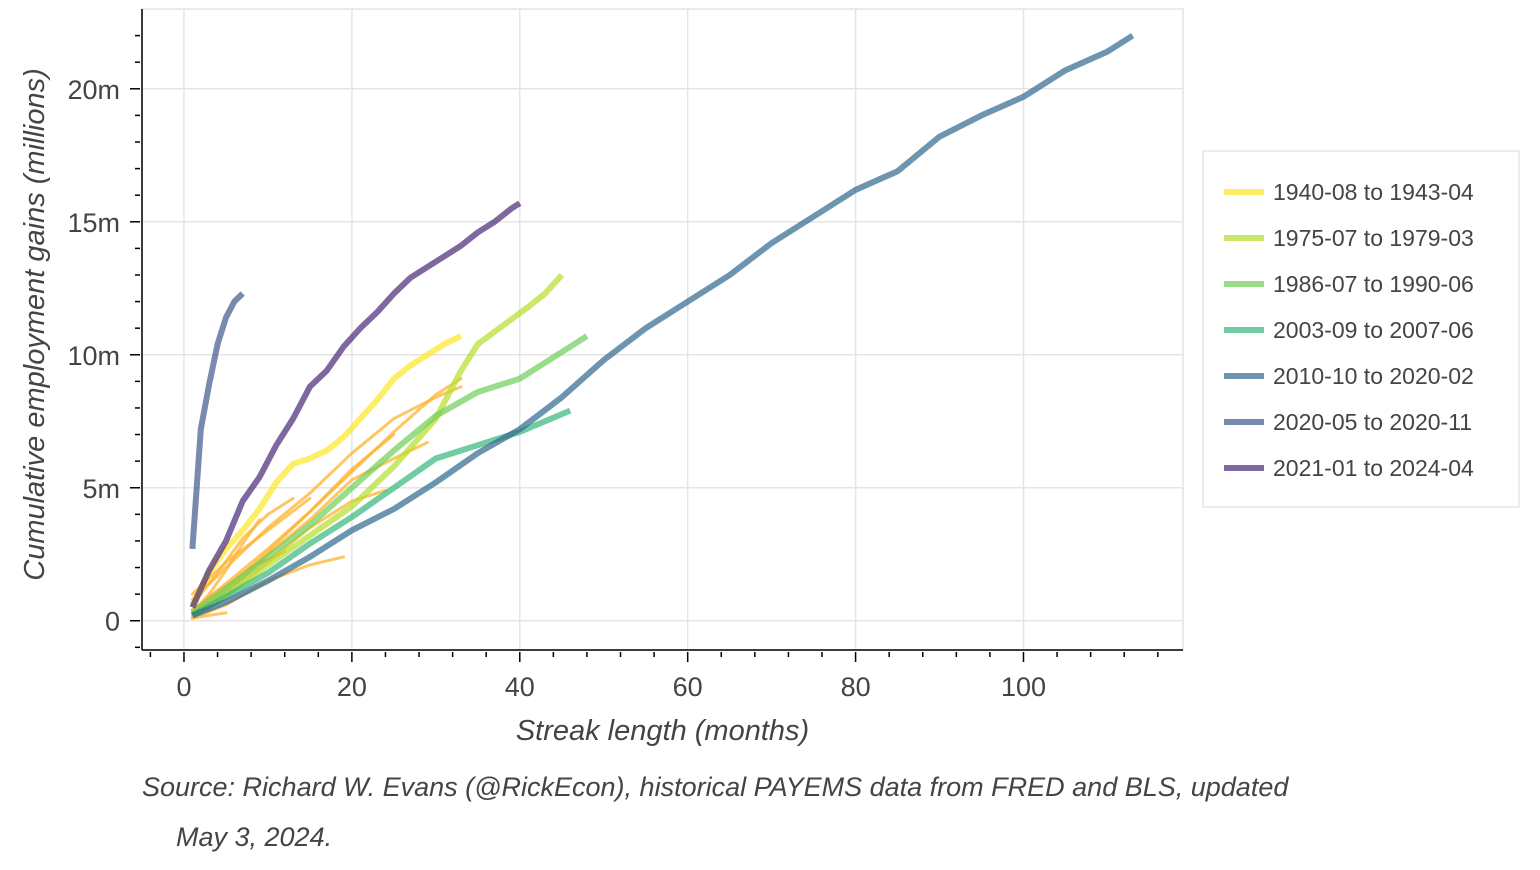 This screenshot has width=1540, height=870. Describe the element at coordinates (688, 687) in the screenshot. I see `x-tick-label: 60` at that location.